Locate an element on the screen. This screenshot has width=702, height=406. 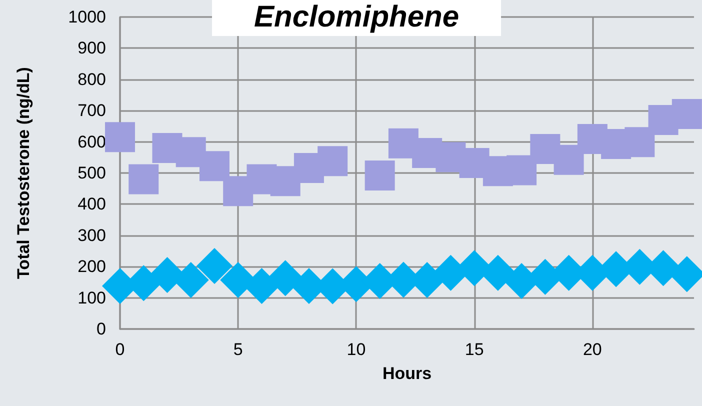
x-tick-label: 10 is located at coordinates (356, 349).